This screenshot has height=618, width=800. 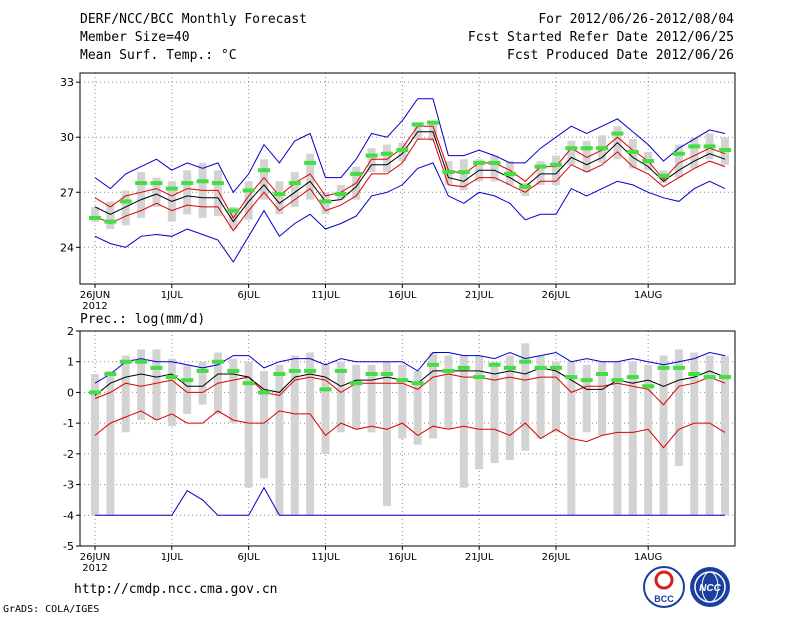 I want to click on forecast-started-date: Fcst Started Refer Date 2012/06/25, so click(x=600, y=37).